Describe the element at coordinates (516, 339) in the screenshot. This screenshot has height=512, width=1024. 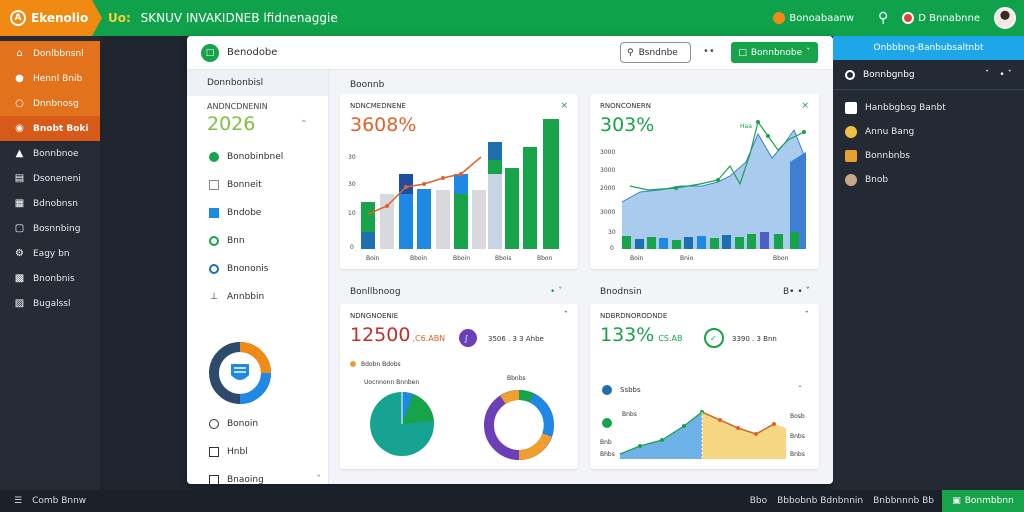
I see `secondary-value: 3506 . 3 3 Ahbe` at that location.